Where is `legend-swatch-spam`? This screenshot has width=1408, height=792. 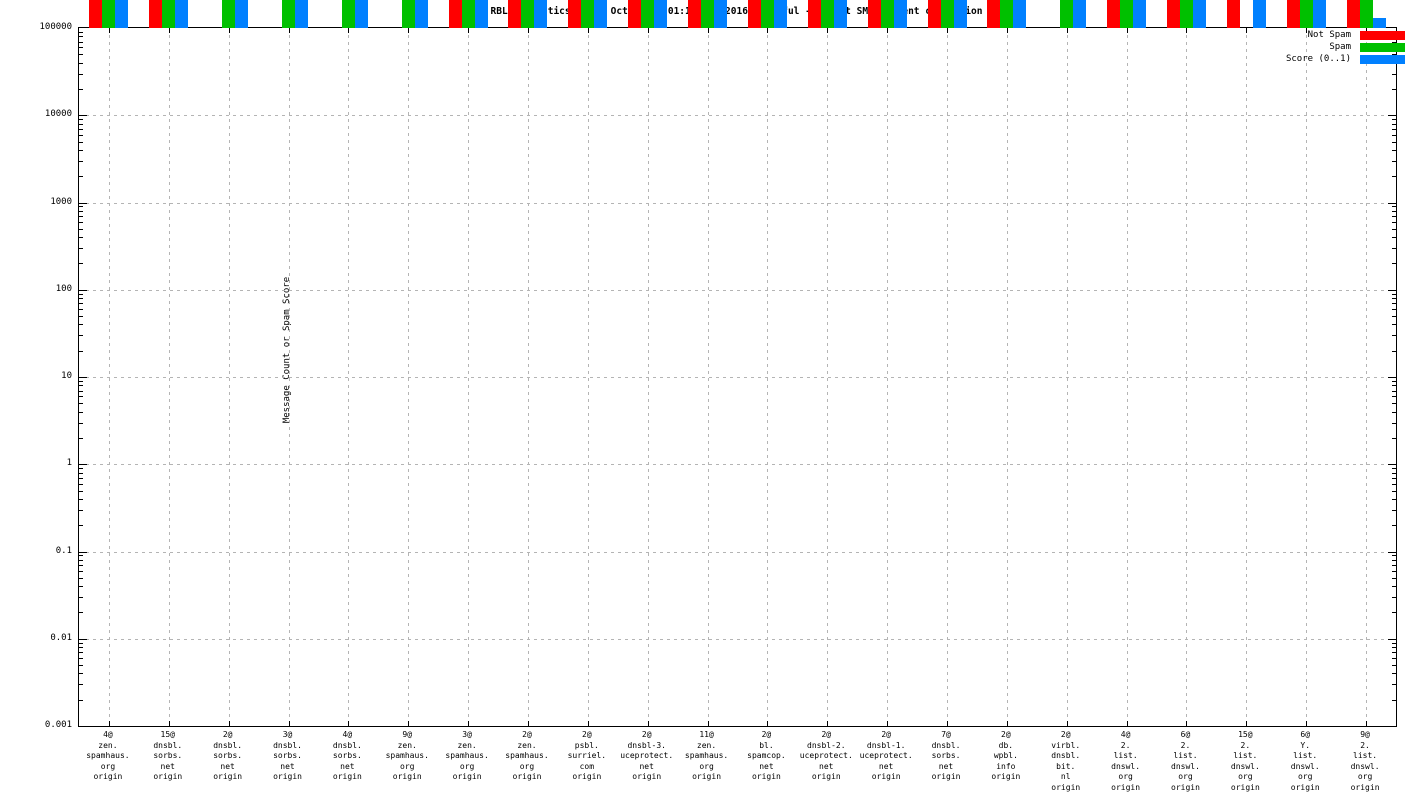
legend-swatch-spam is located at coordinates (1382, 47).